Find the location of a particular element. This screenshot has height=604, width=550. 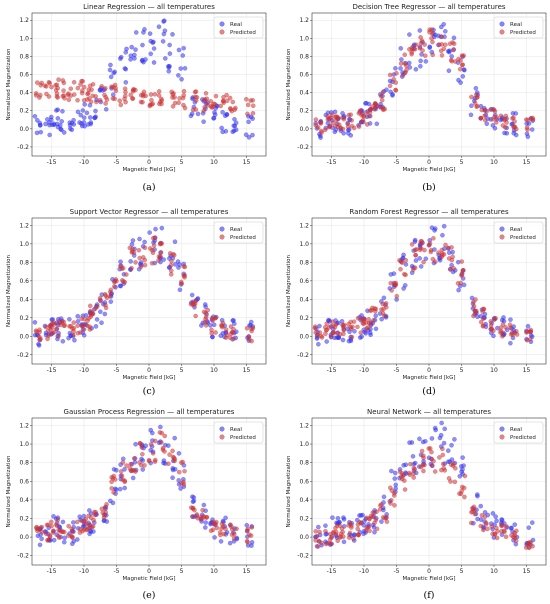

subfigure-caption: (b) is located at coordinates (429, 187).